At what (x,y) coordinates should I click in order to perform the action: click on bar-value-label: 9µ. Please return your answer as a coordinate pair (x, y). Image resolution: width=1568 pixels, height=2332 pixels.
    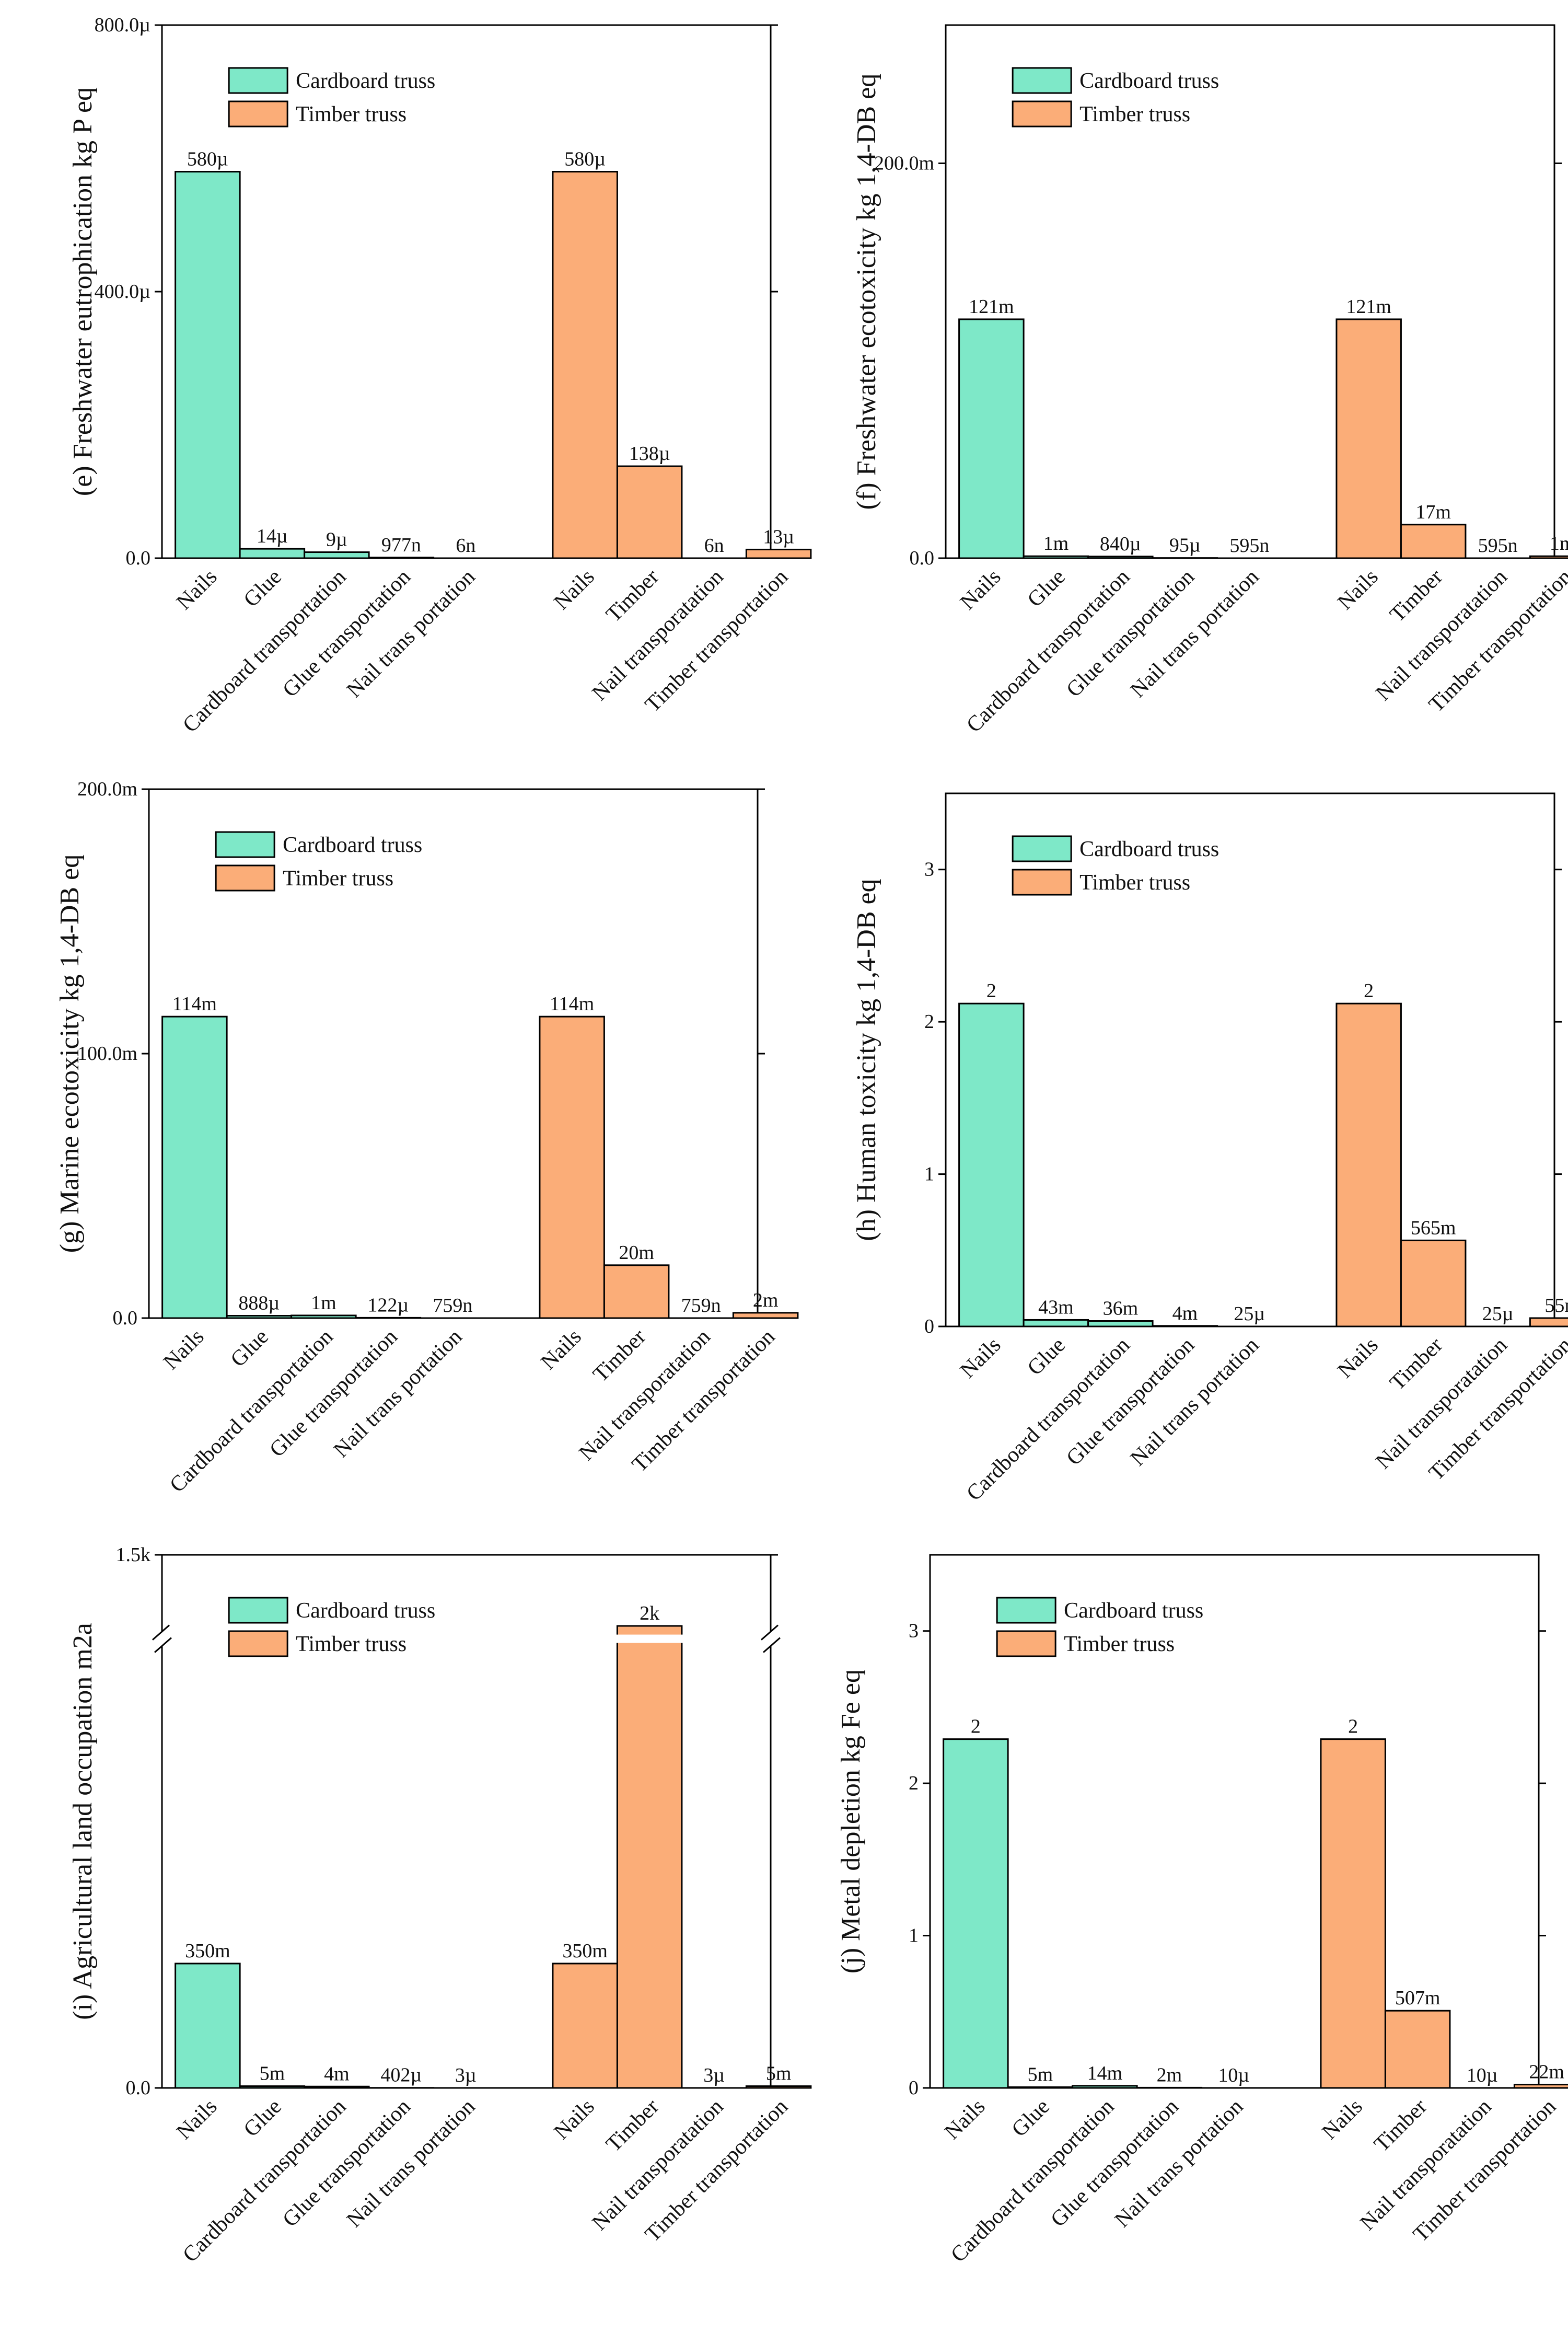
    Looking at the image, I should click on (336, 540).